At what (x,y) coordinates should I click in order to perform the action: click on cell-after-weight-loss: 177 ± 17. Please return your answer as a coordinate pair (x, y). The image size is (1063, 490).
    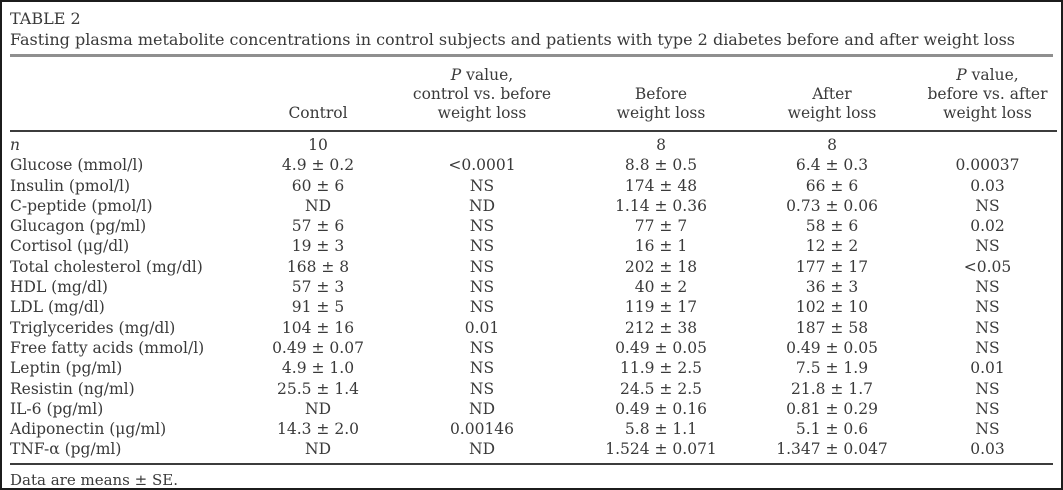
    Looking at the image, I should click on (832, 266).